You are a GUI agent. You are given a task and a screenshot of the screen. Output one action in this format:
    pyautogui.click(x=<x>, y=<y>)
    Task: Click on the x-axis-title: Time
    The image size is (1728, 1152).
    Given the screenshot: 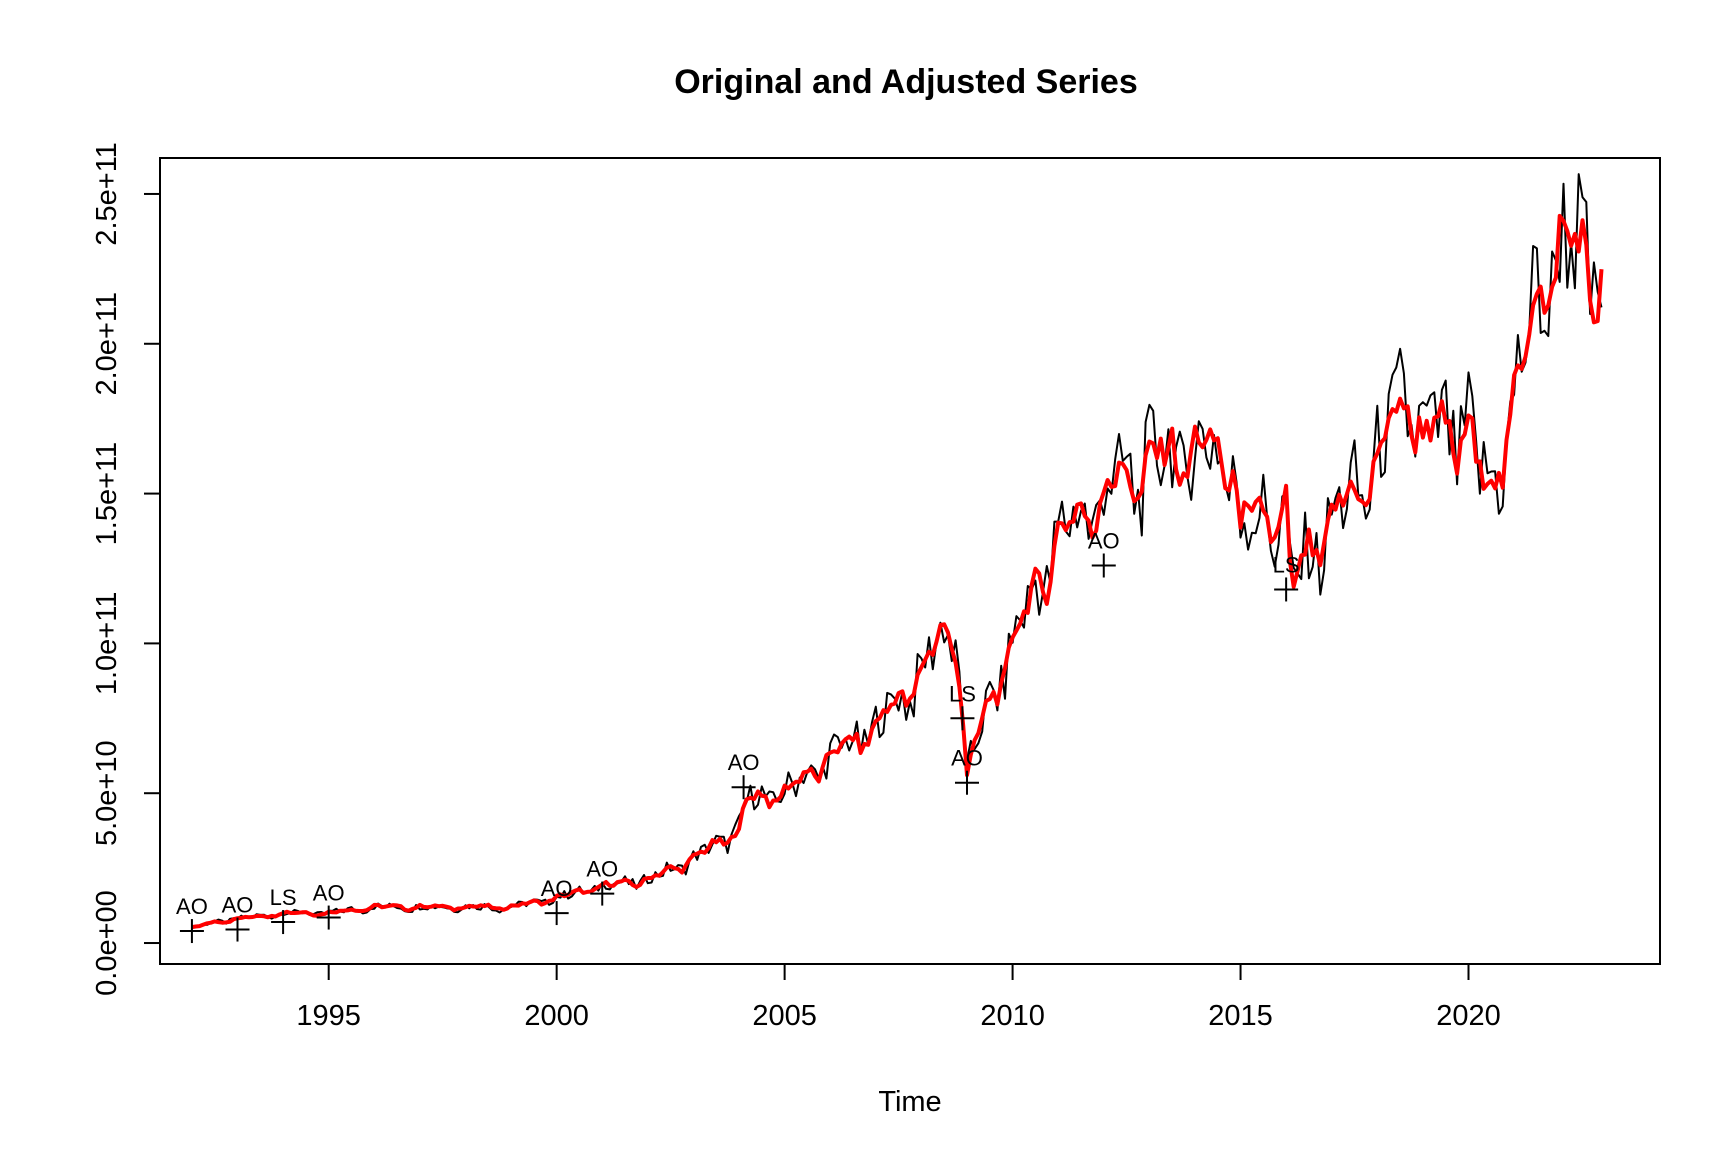 What is the action you would take?
    pyautogui.click(x=909, y=1102)
    